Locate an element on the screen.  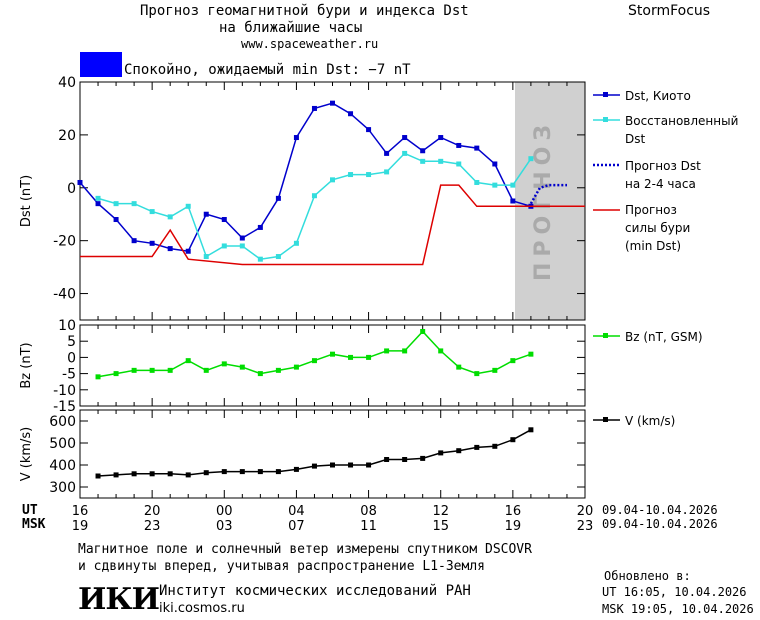
dst-y-tick-label: -20 is located at coordinates (64, 242).